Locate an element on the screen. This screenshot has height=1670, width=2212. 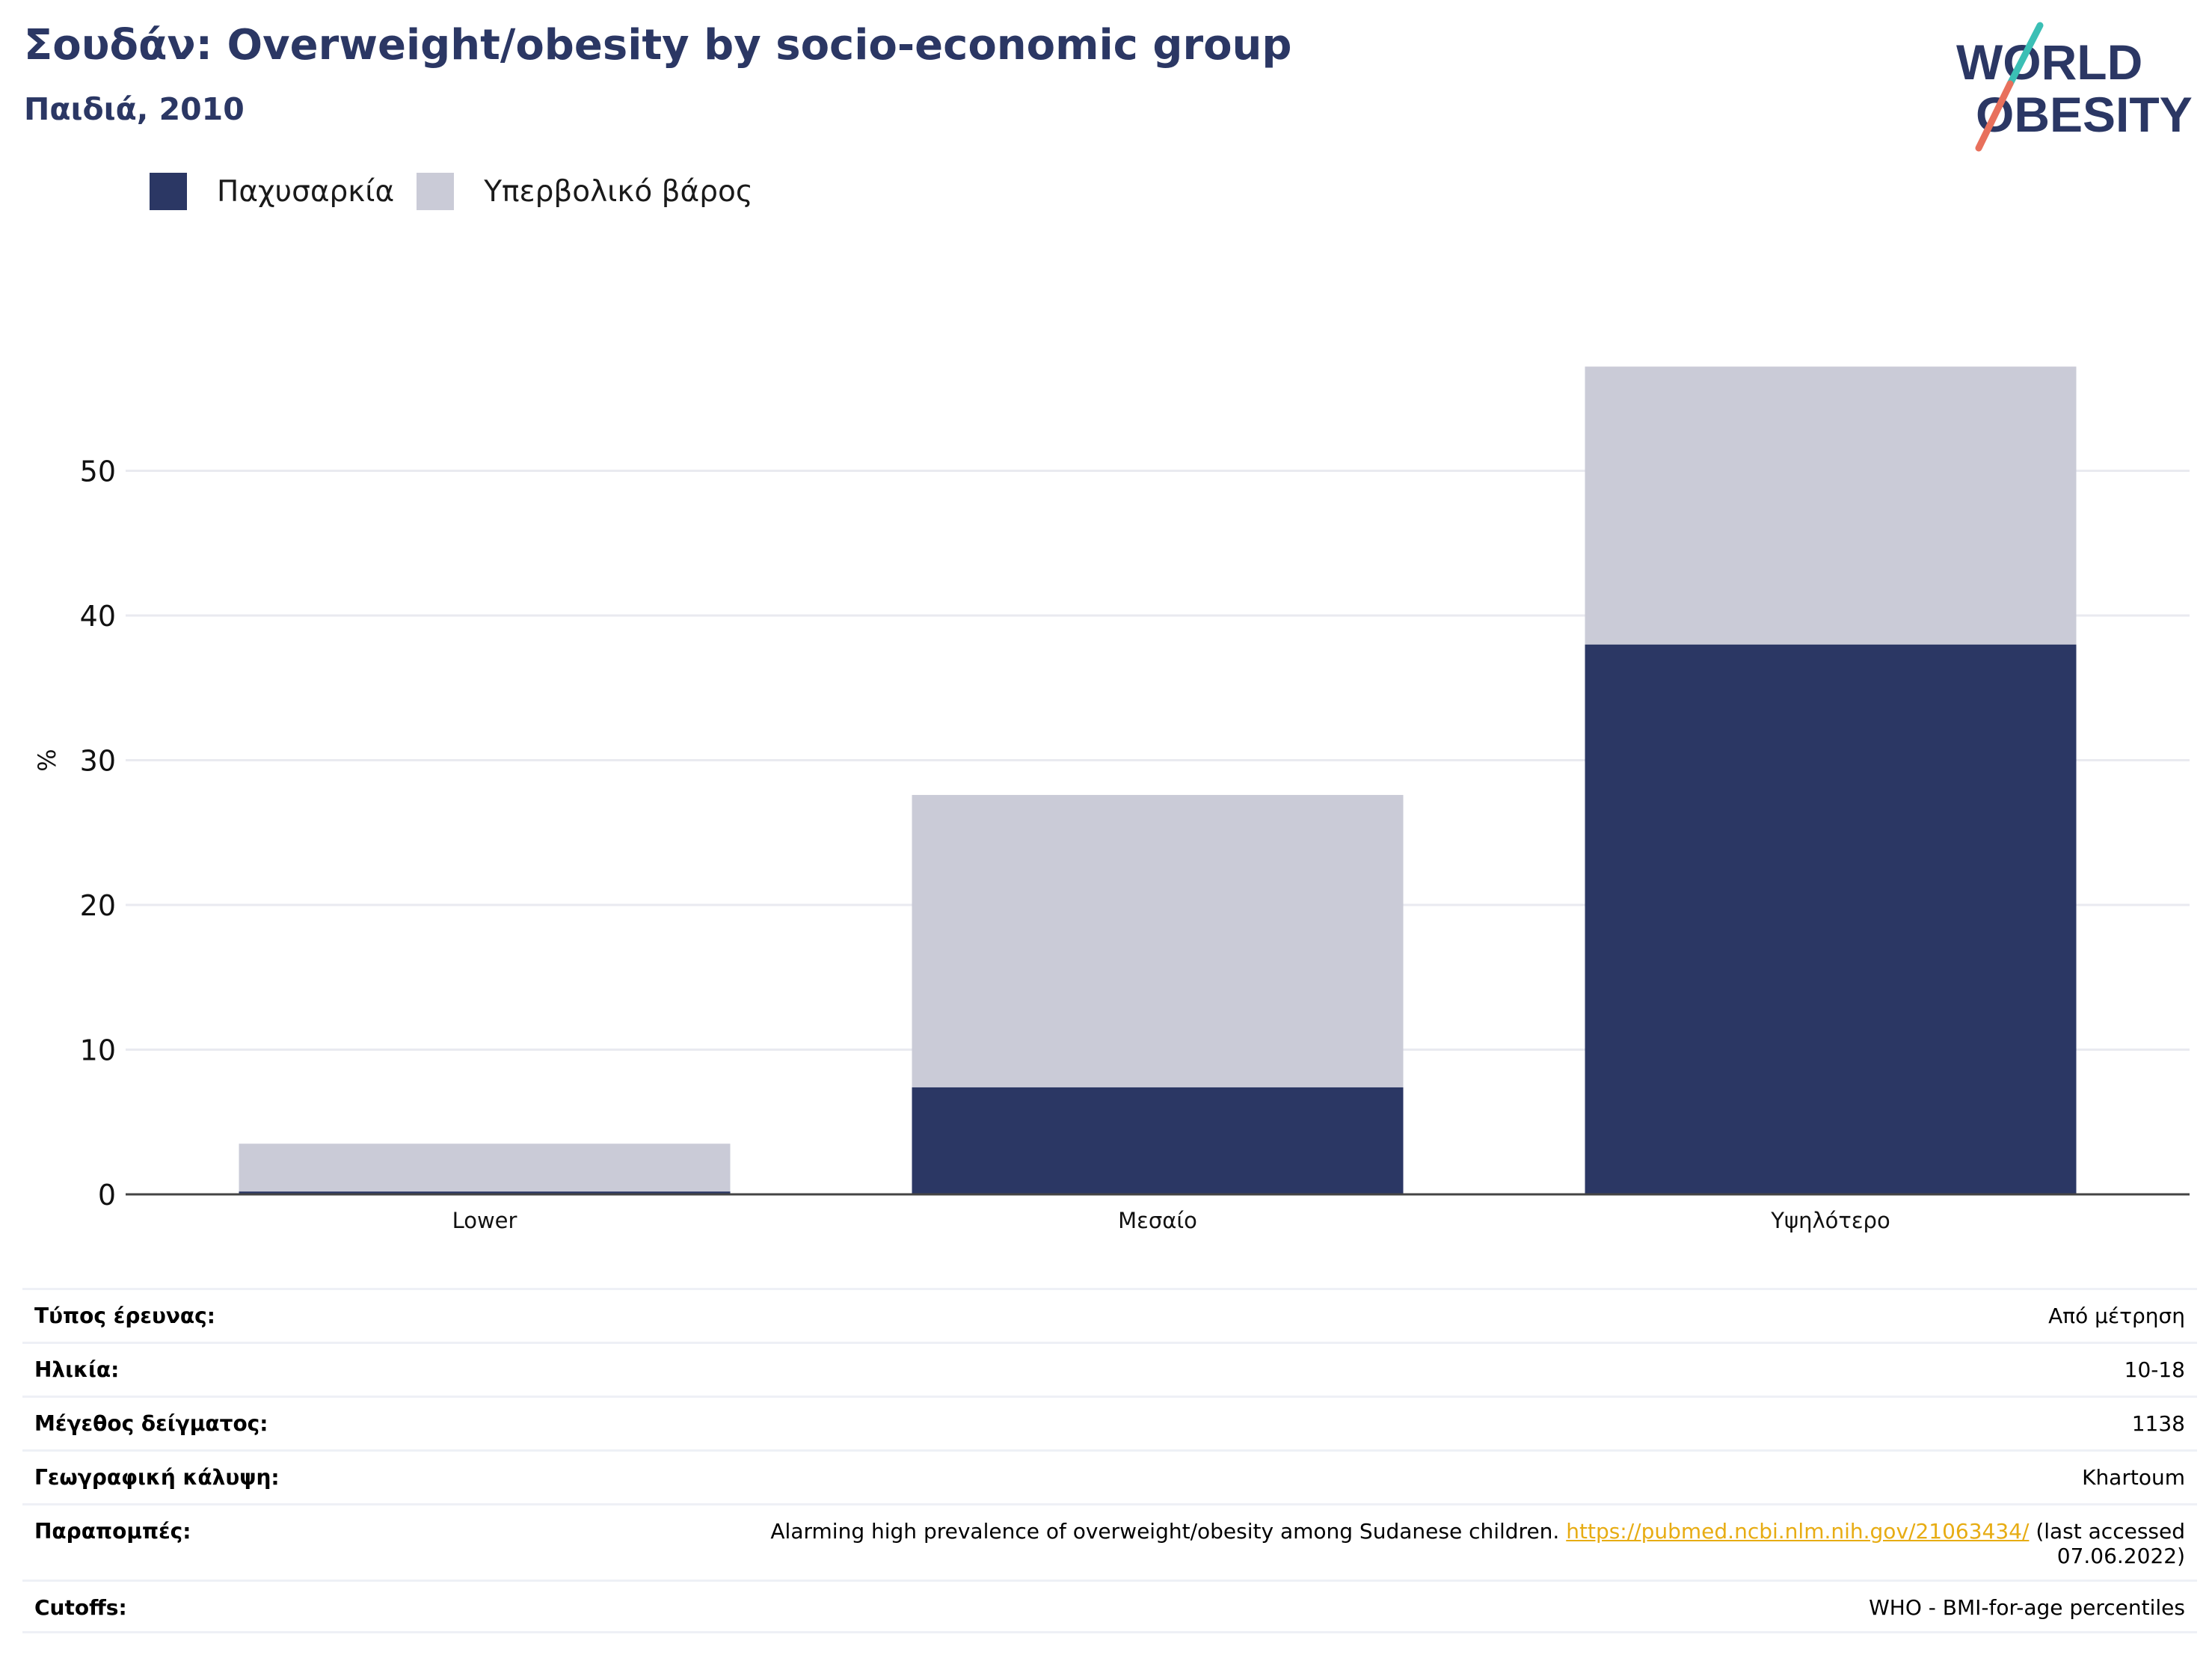
svg-text: OBESITY is located at coordinates (2084, 114).